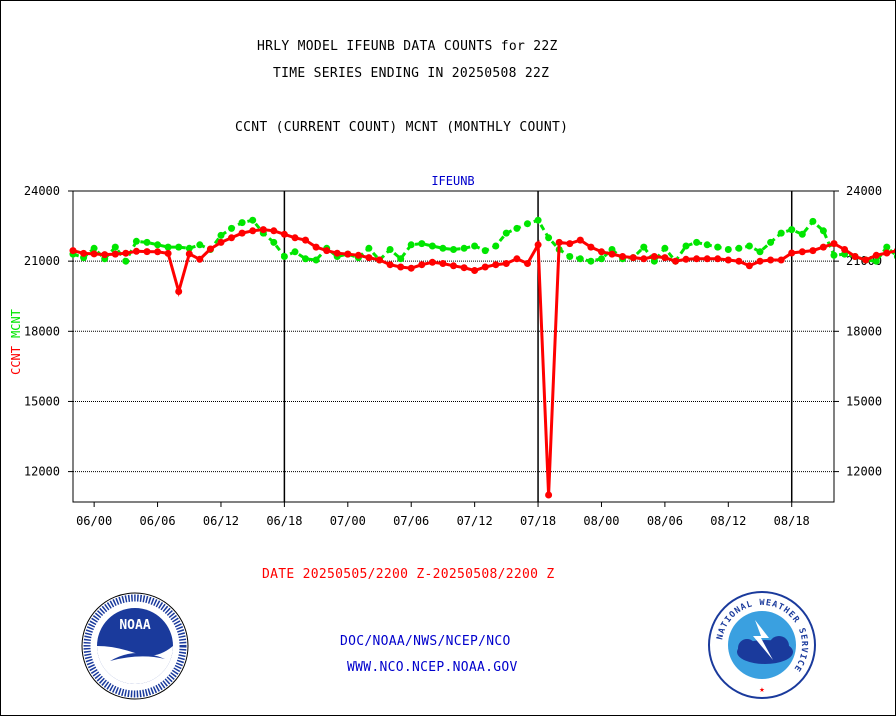 Image resolution: width=896 pixels, height=716 pixels. I want to click on date-range-label: DATE 20250505/2200 Z-20250508/2200 Z, so click(408, 574).